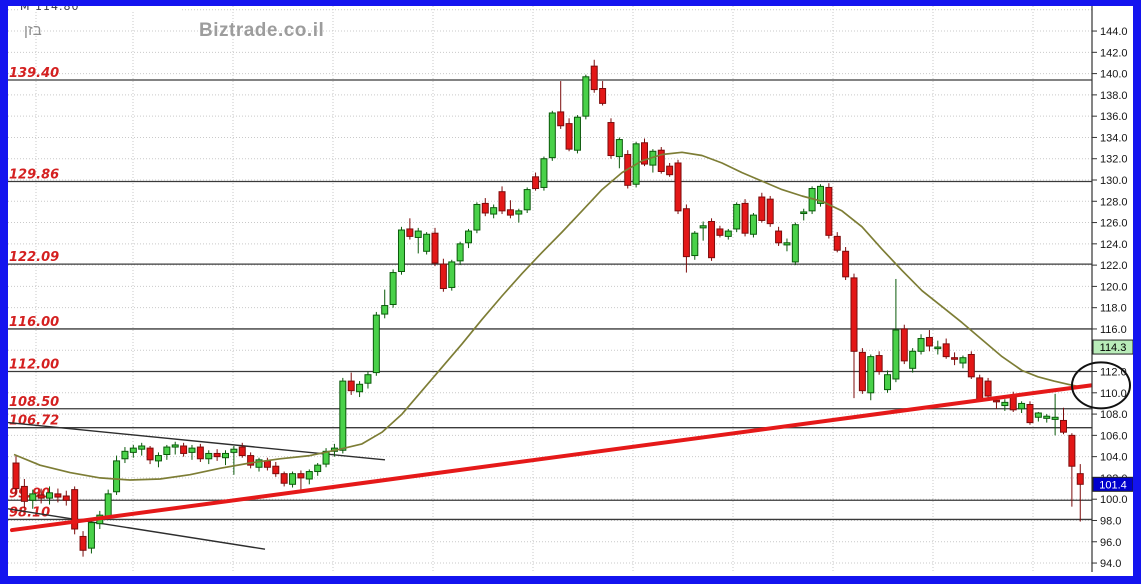 The width and height of the screenshot is (1141, 584). What do you see at coordinates (1113, 394) in the screenshot?
I see `axis-tick-label: 110.0` at bounding box center [1113, 394].